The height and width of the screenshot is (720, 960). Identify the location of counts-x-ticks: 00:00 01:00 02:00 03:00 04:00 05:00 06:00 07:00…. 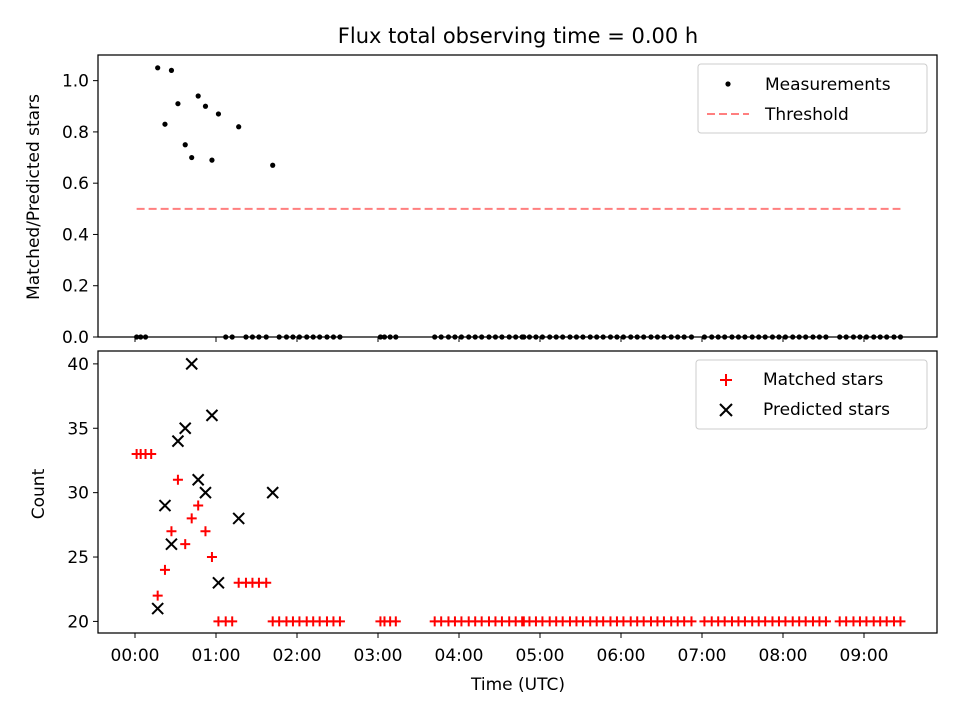
(500, 649).